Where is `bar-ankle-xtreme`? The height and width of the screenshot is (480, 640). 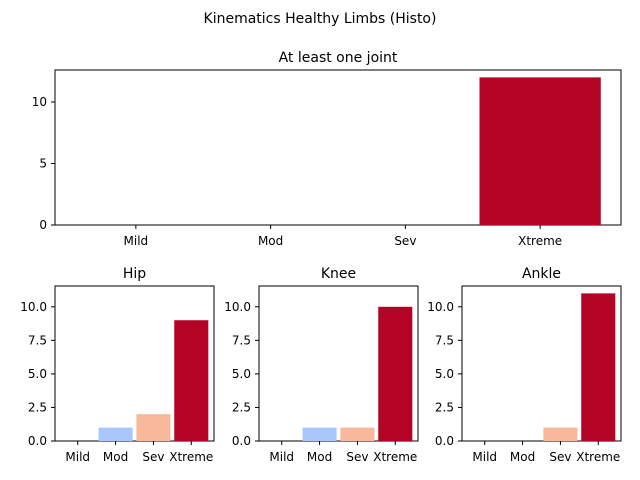
bar-ankle-xtreme is located at coordinates (598, 367).